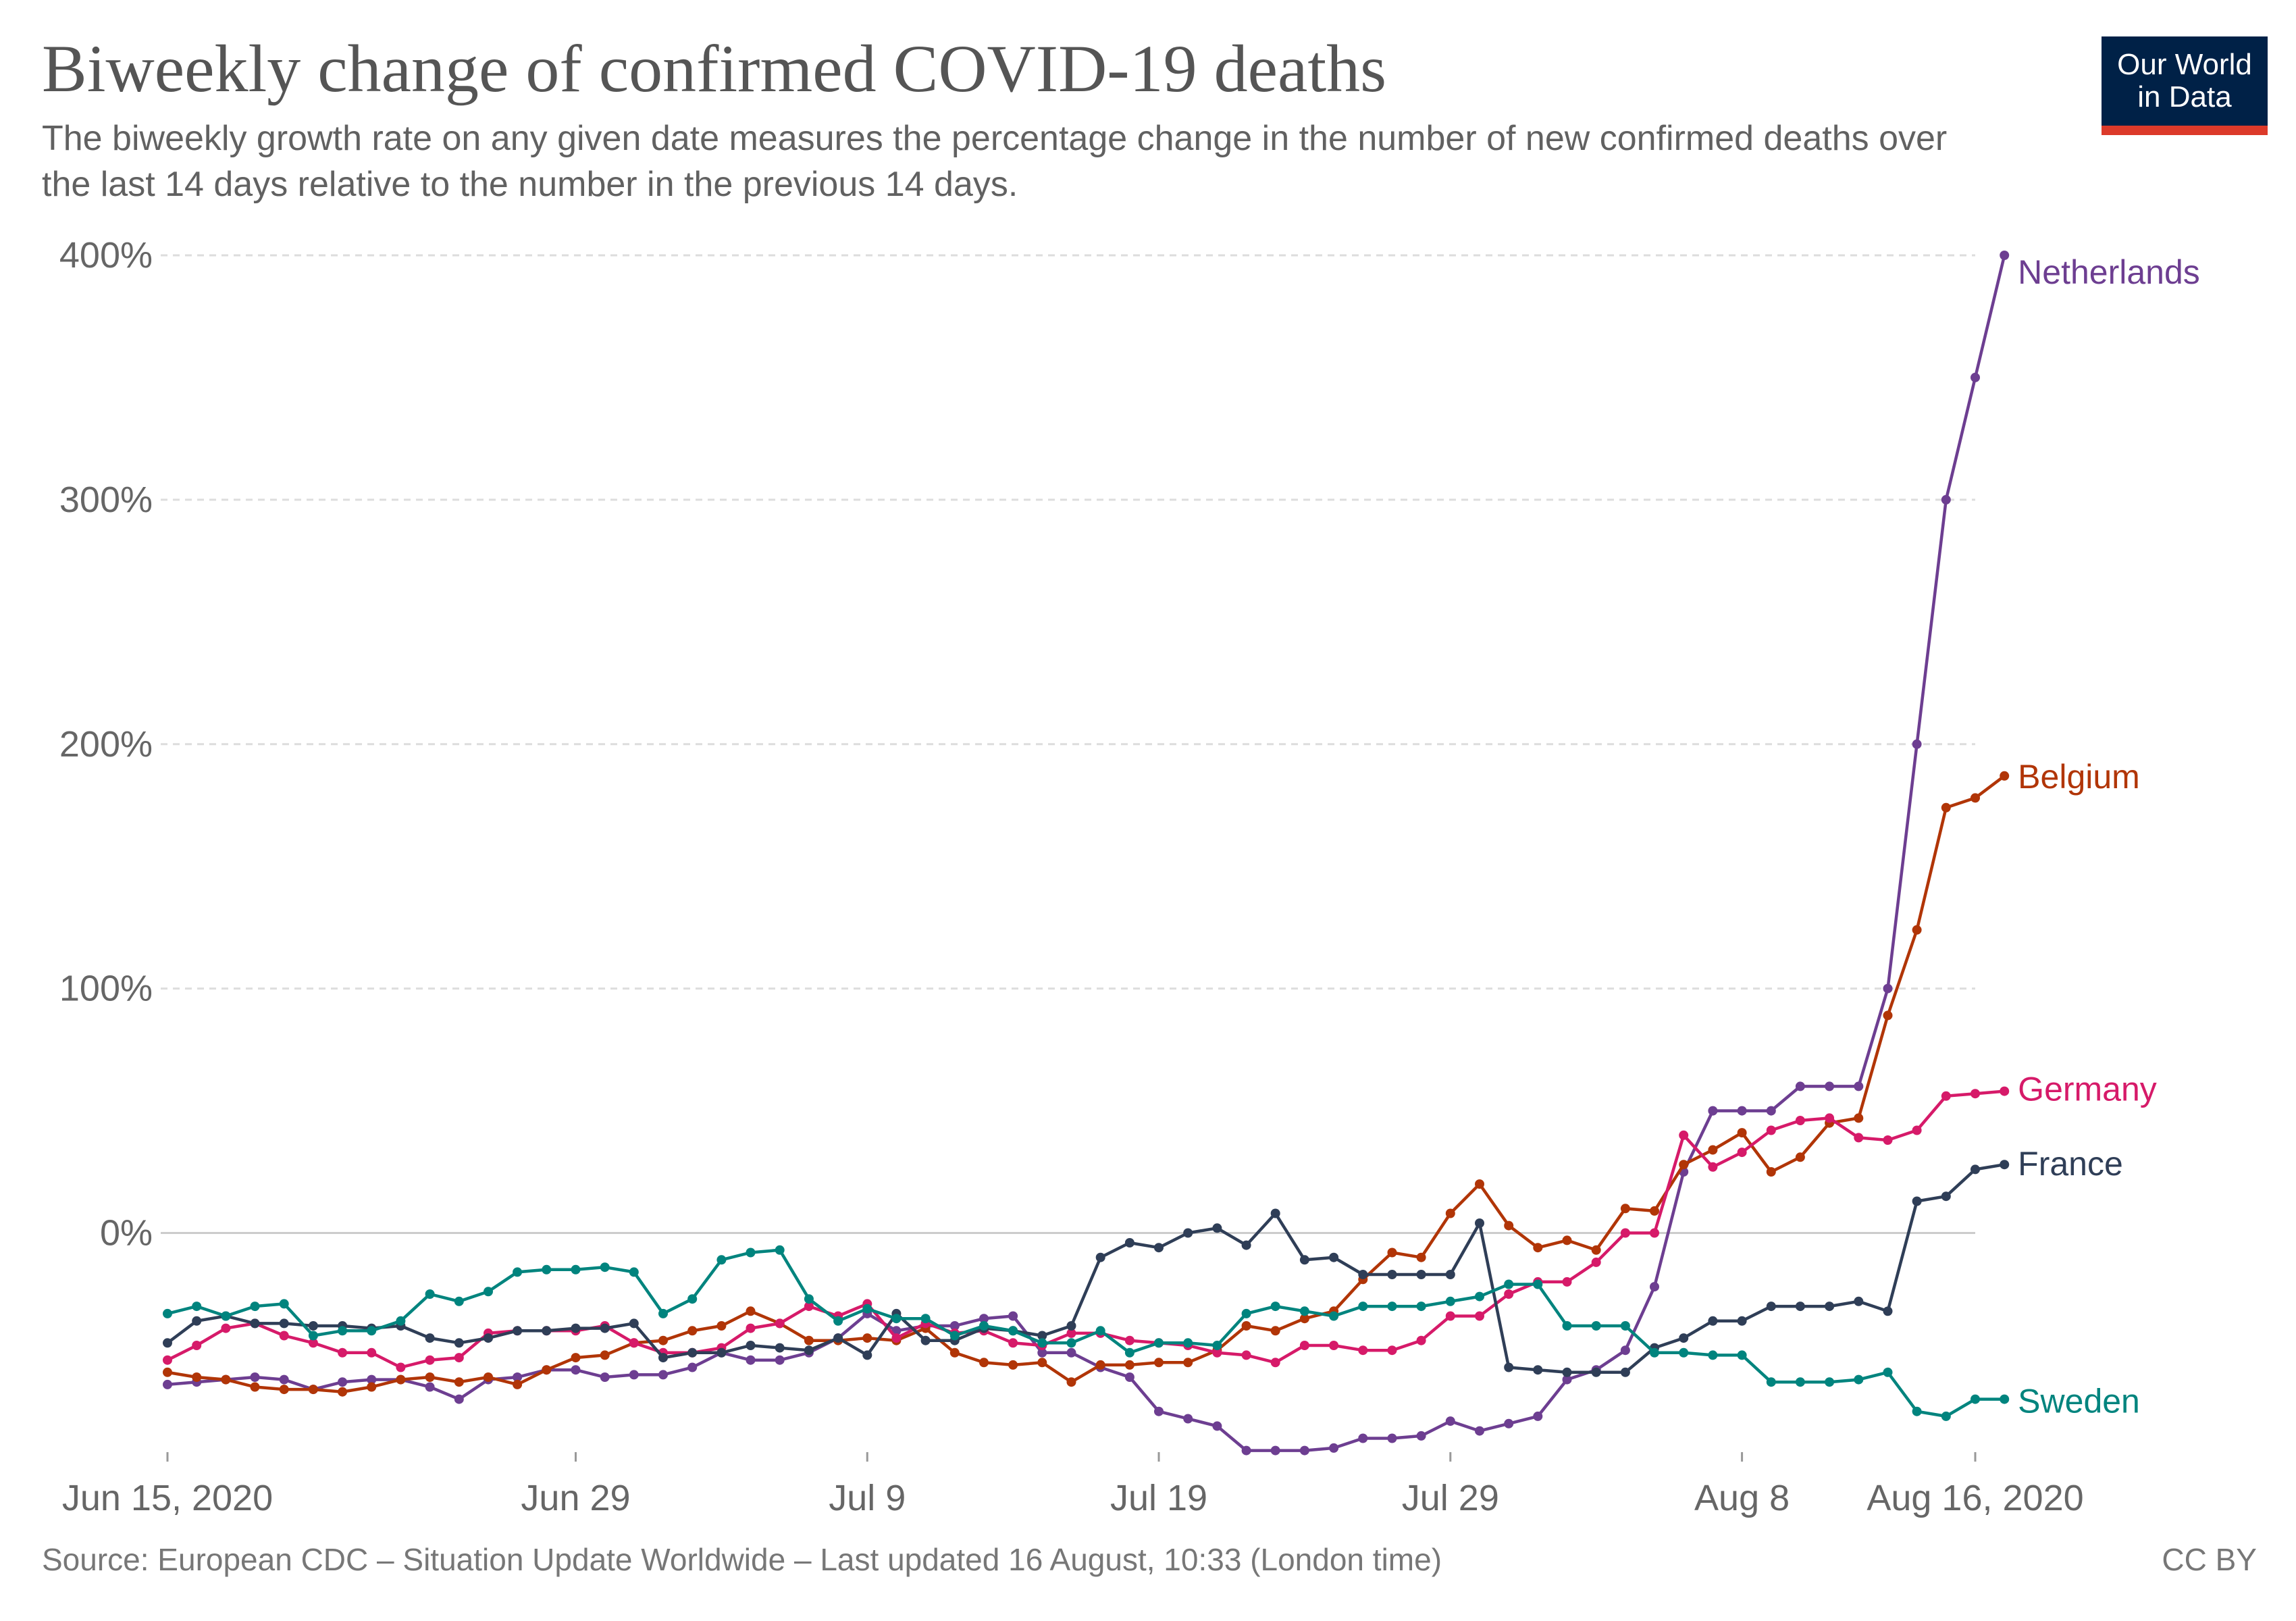  Describe the element at coordinates (2087, 1089) in the screenshot. I see `series-label-germany: Germany` at that location.